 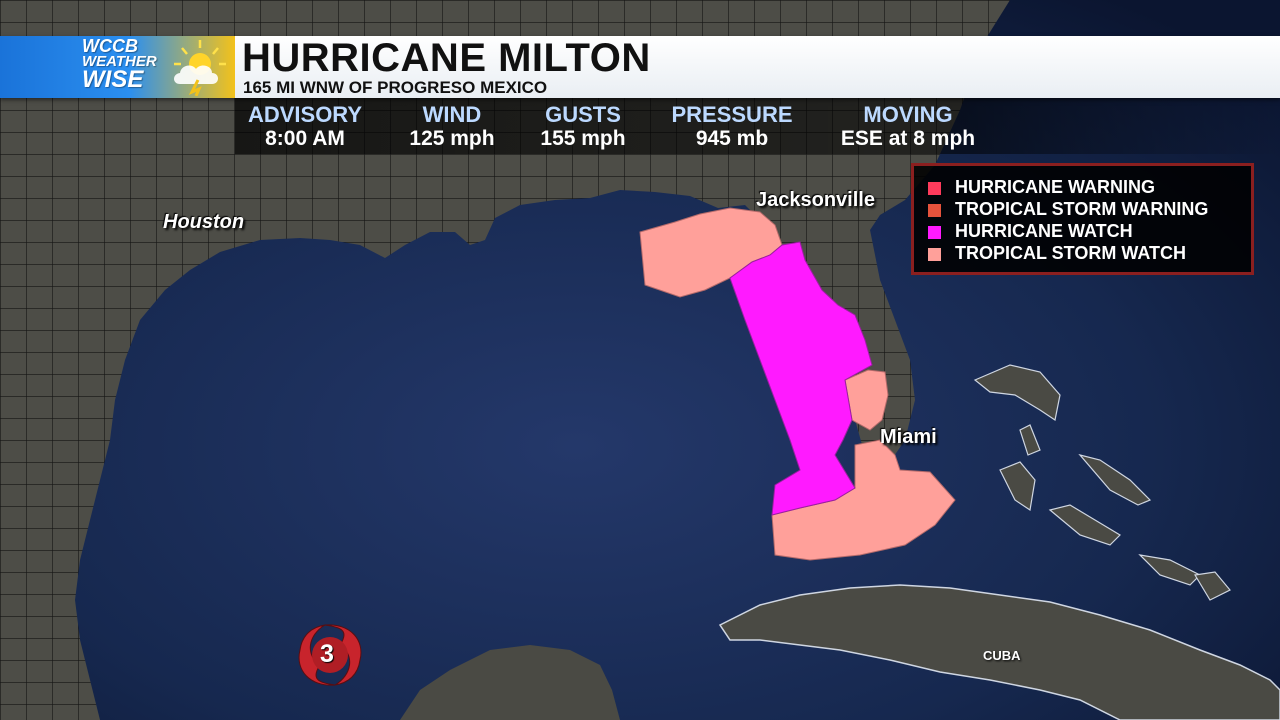 I want to click on storm-category: 3, so click(x=327, y=654).